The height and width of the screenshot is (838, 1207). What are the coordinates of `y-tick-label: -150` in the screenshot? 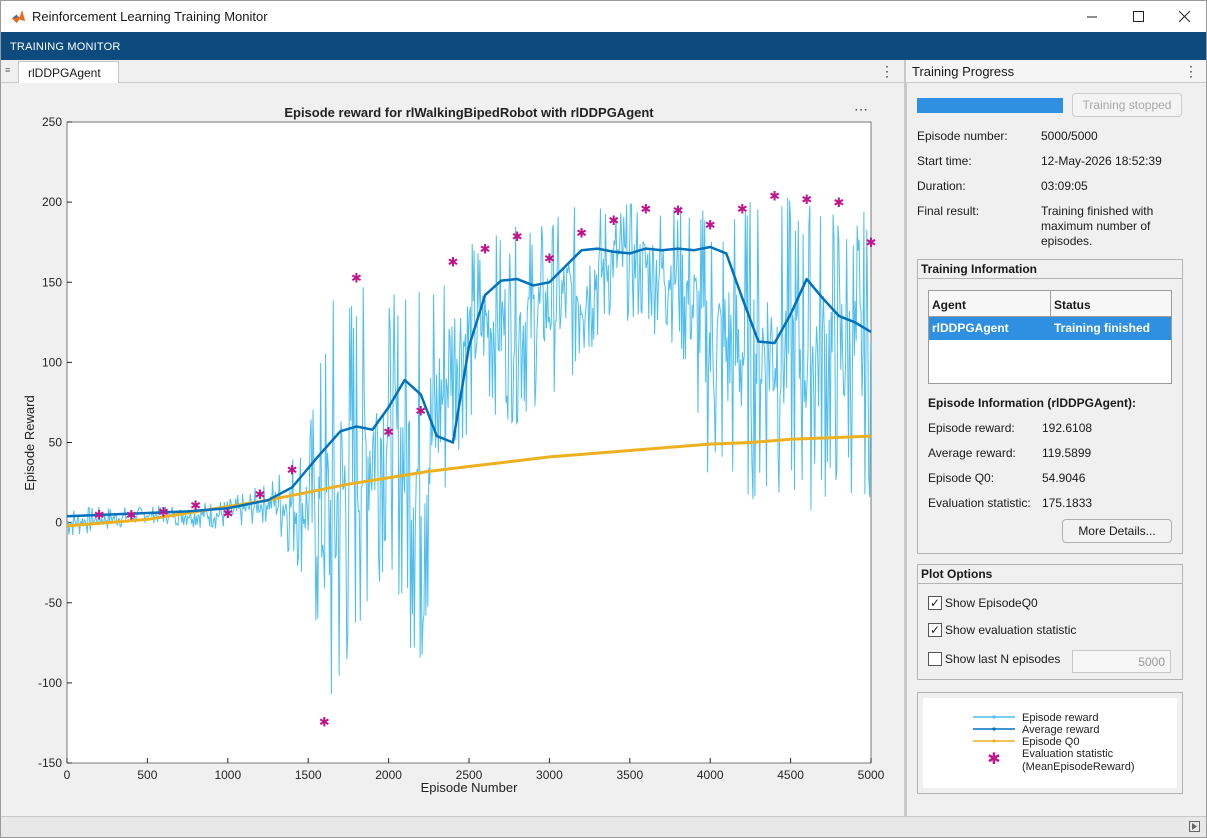 It's located at (50, 763).